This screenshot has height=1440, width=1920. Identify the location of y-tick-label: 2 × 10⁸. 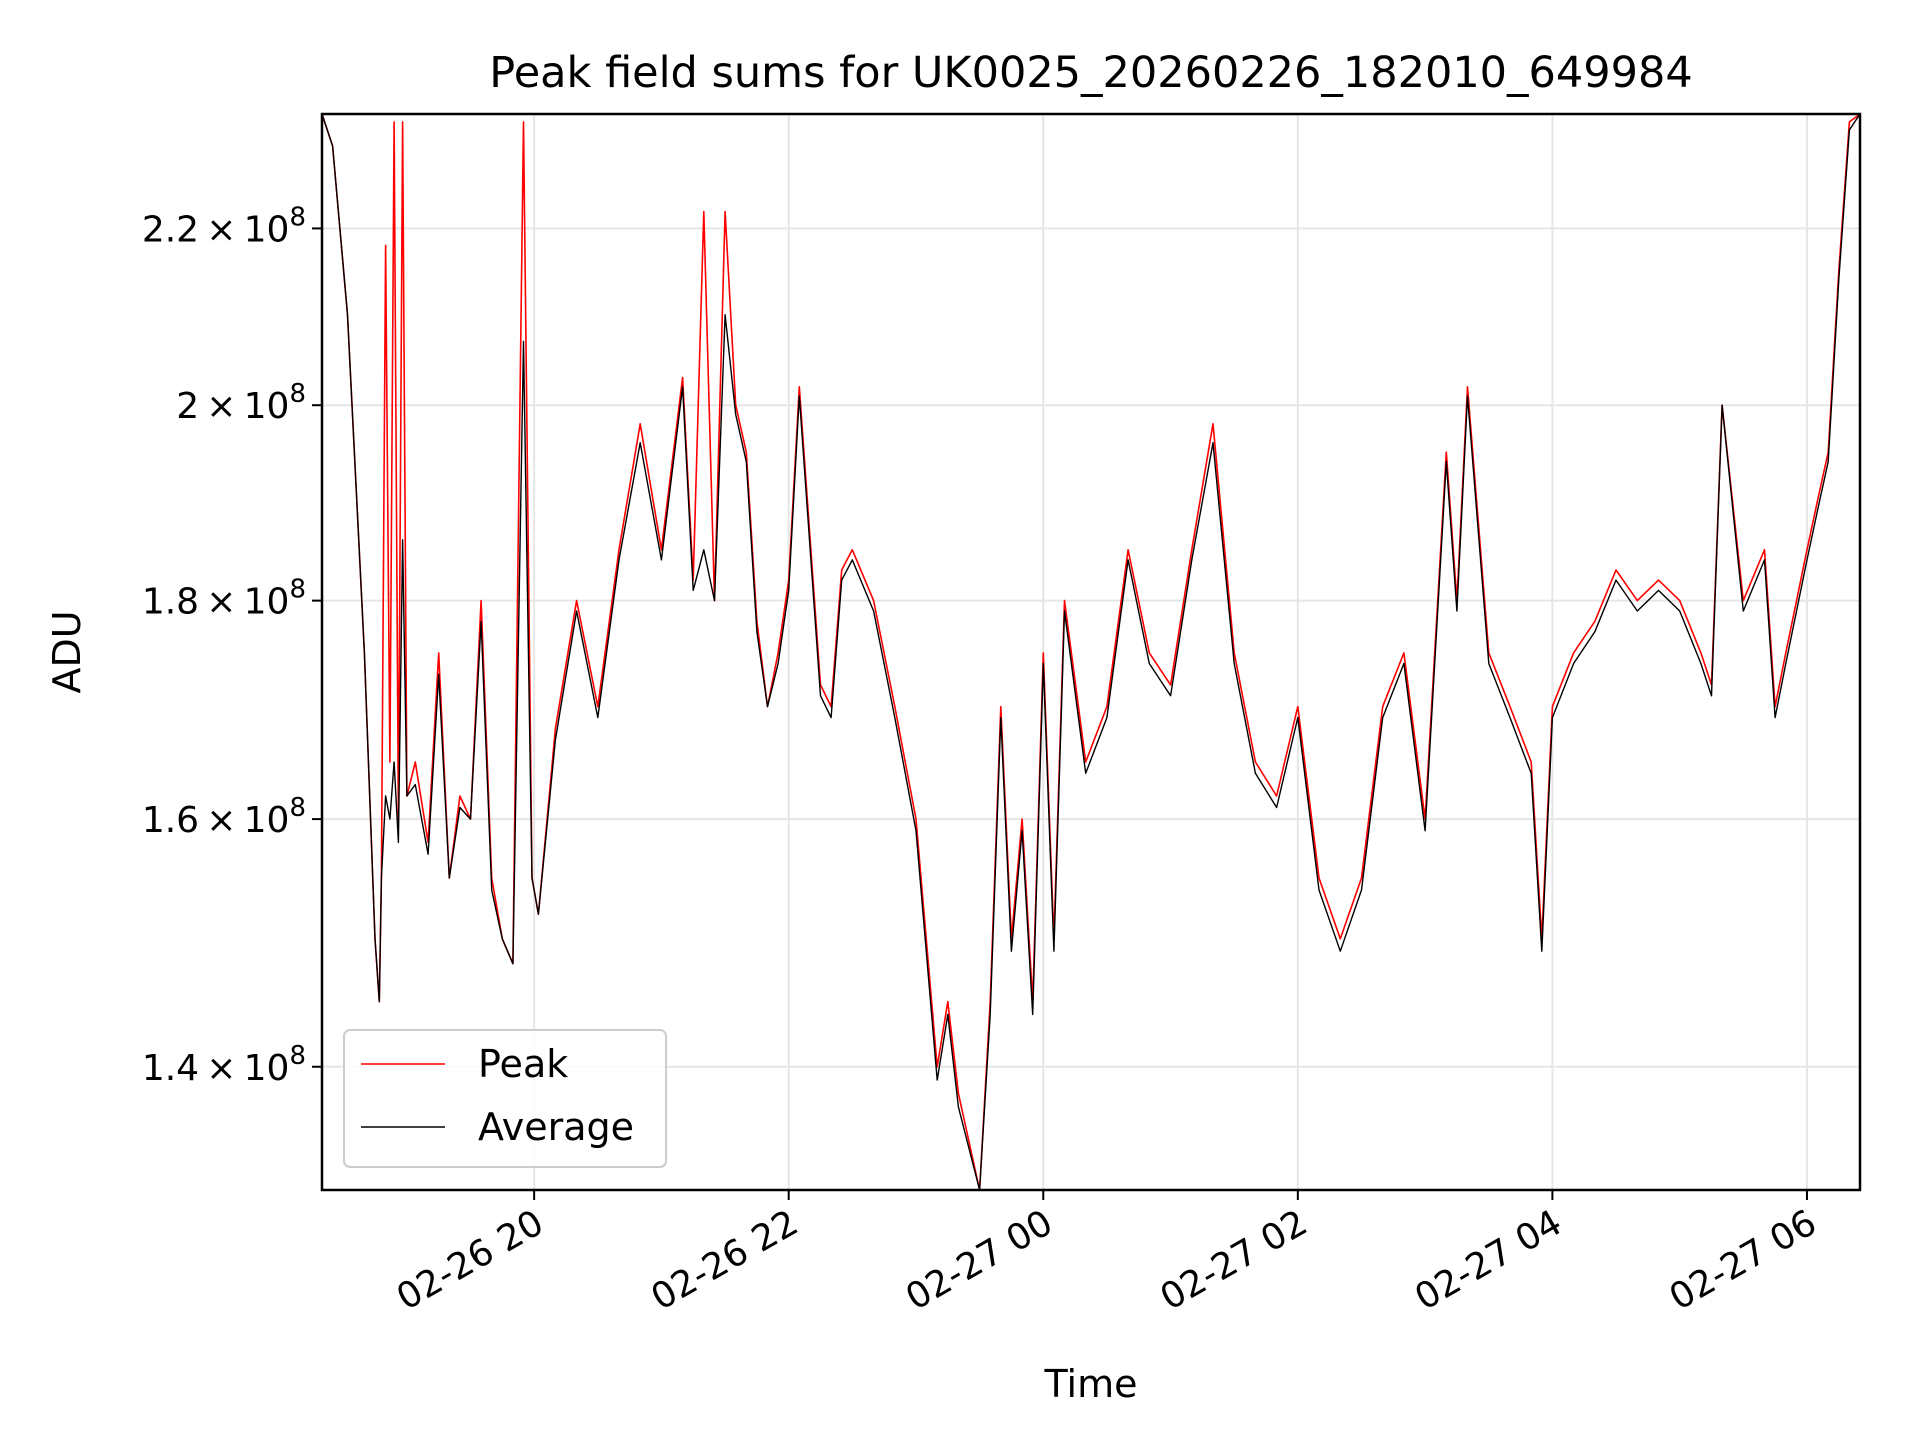
(241, 403).